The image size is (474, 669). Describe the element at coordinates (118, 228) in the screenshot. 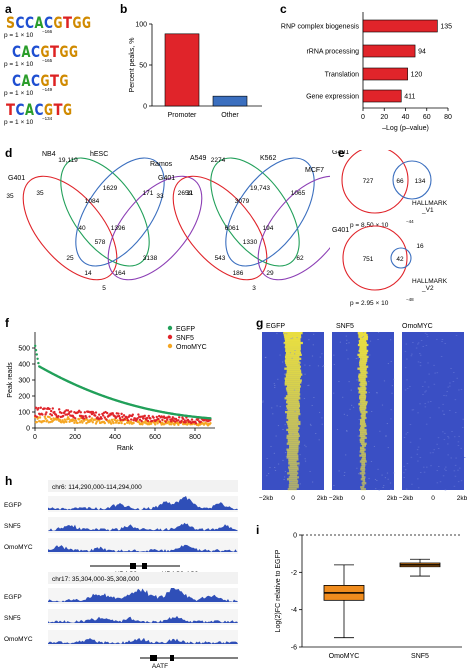

I see `venn-count: 1396` at that location.